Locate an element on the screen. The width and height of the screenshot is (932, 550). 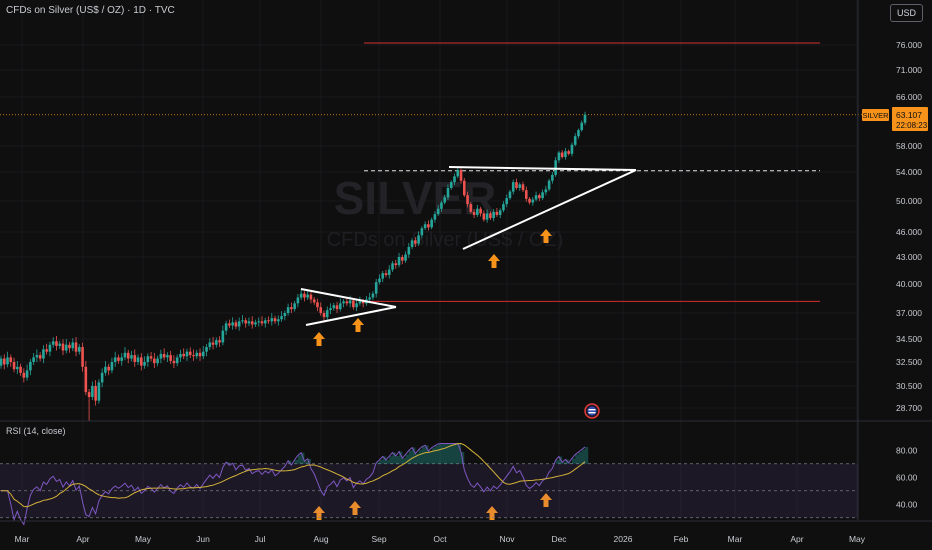
symbol-watermark: SILVER CFDs on Silver (US$ / OZ) is located at coordinates (445, 211).